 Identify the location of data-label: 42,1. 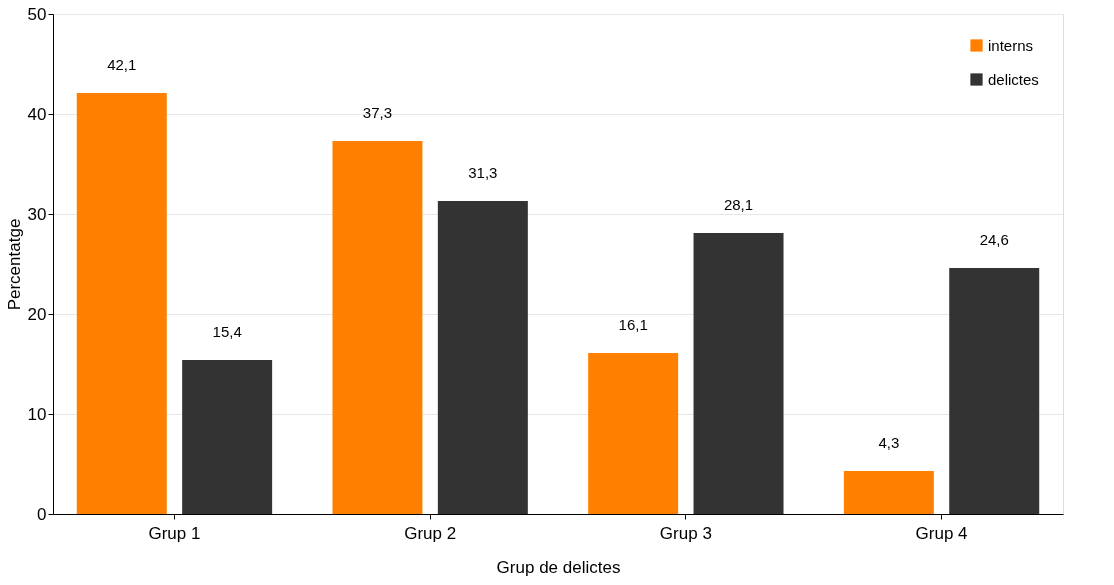
(122, 64).